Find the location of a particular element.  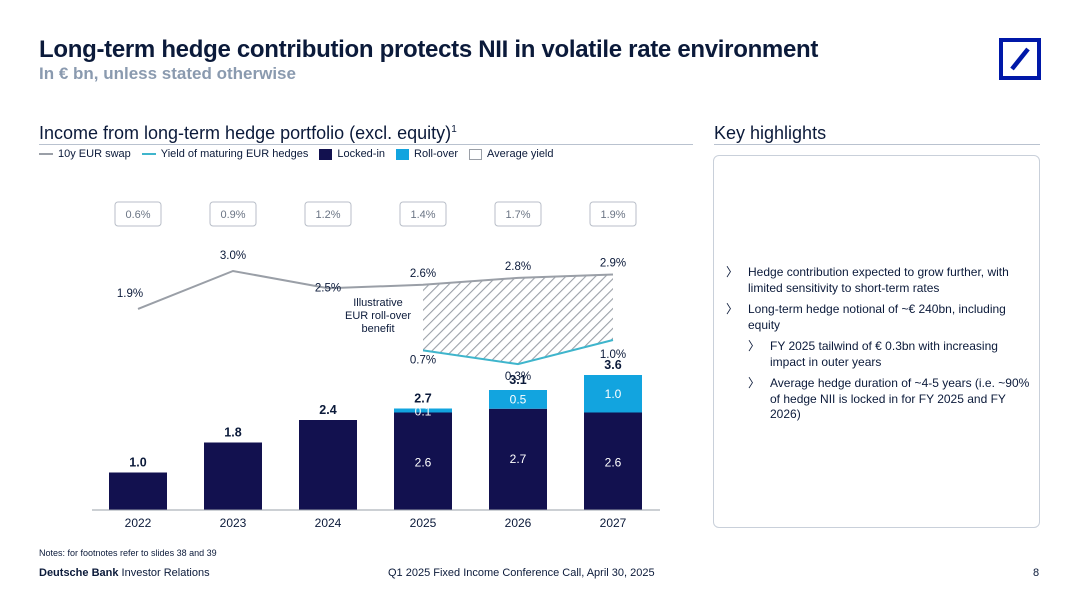

swap-point-label: 1.9% is located at coordinates (130, 294).